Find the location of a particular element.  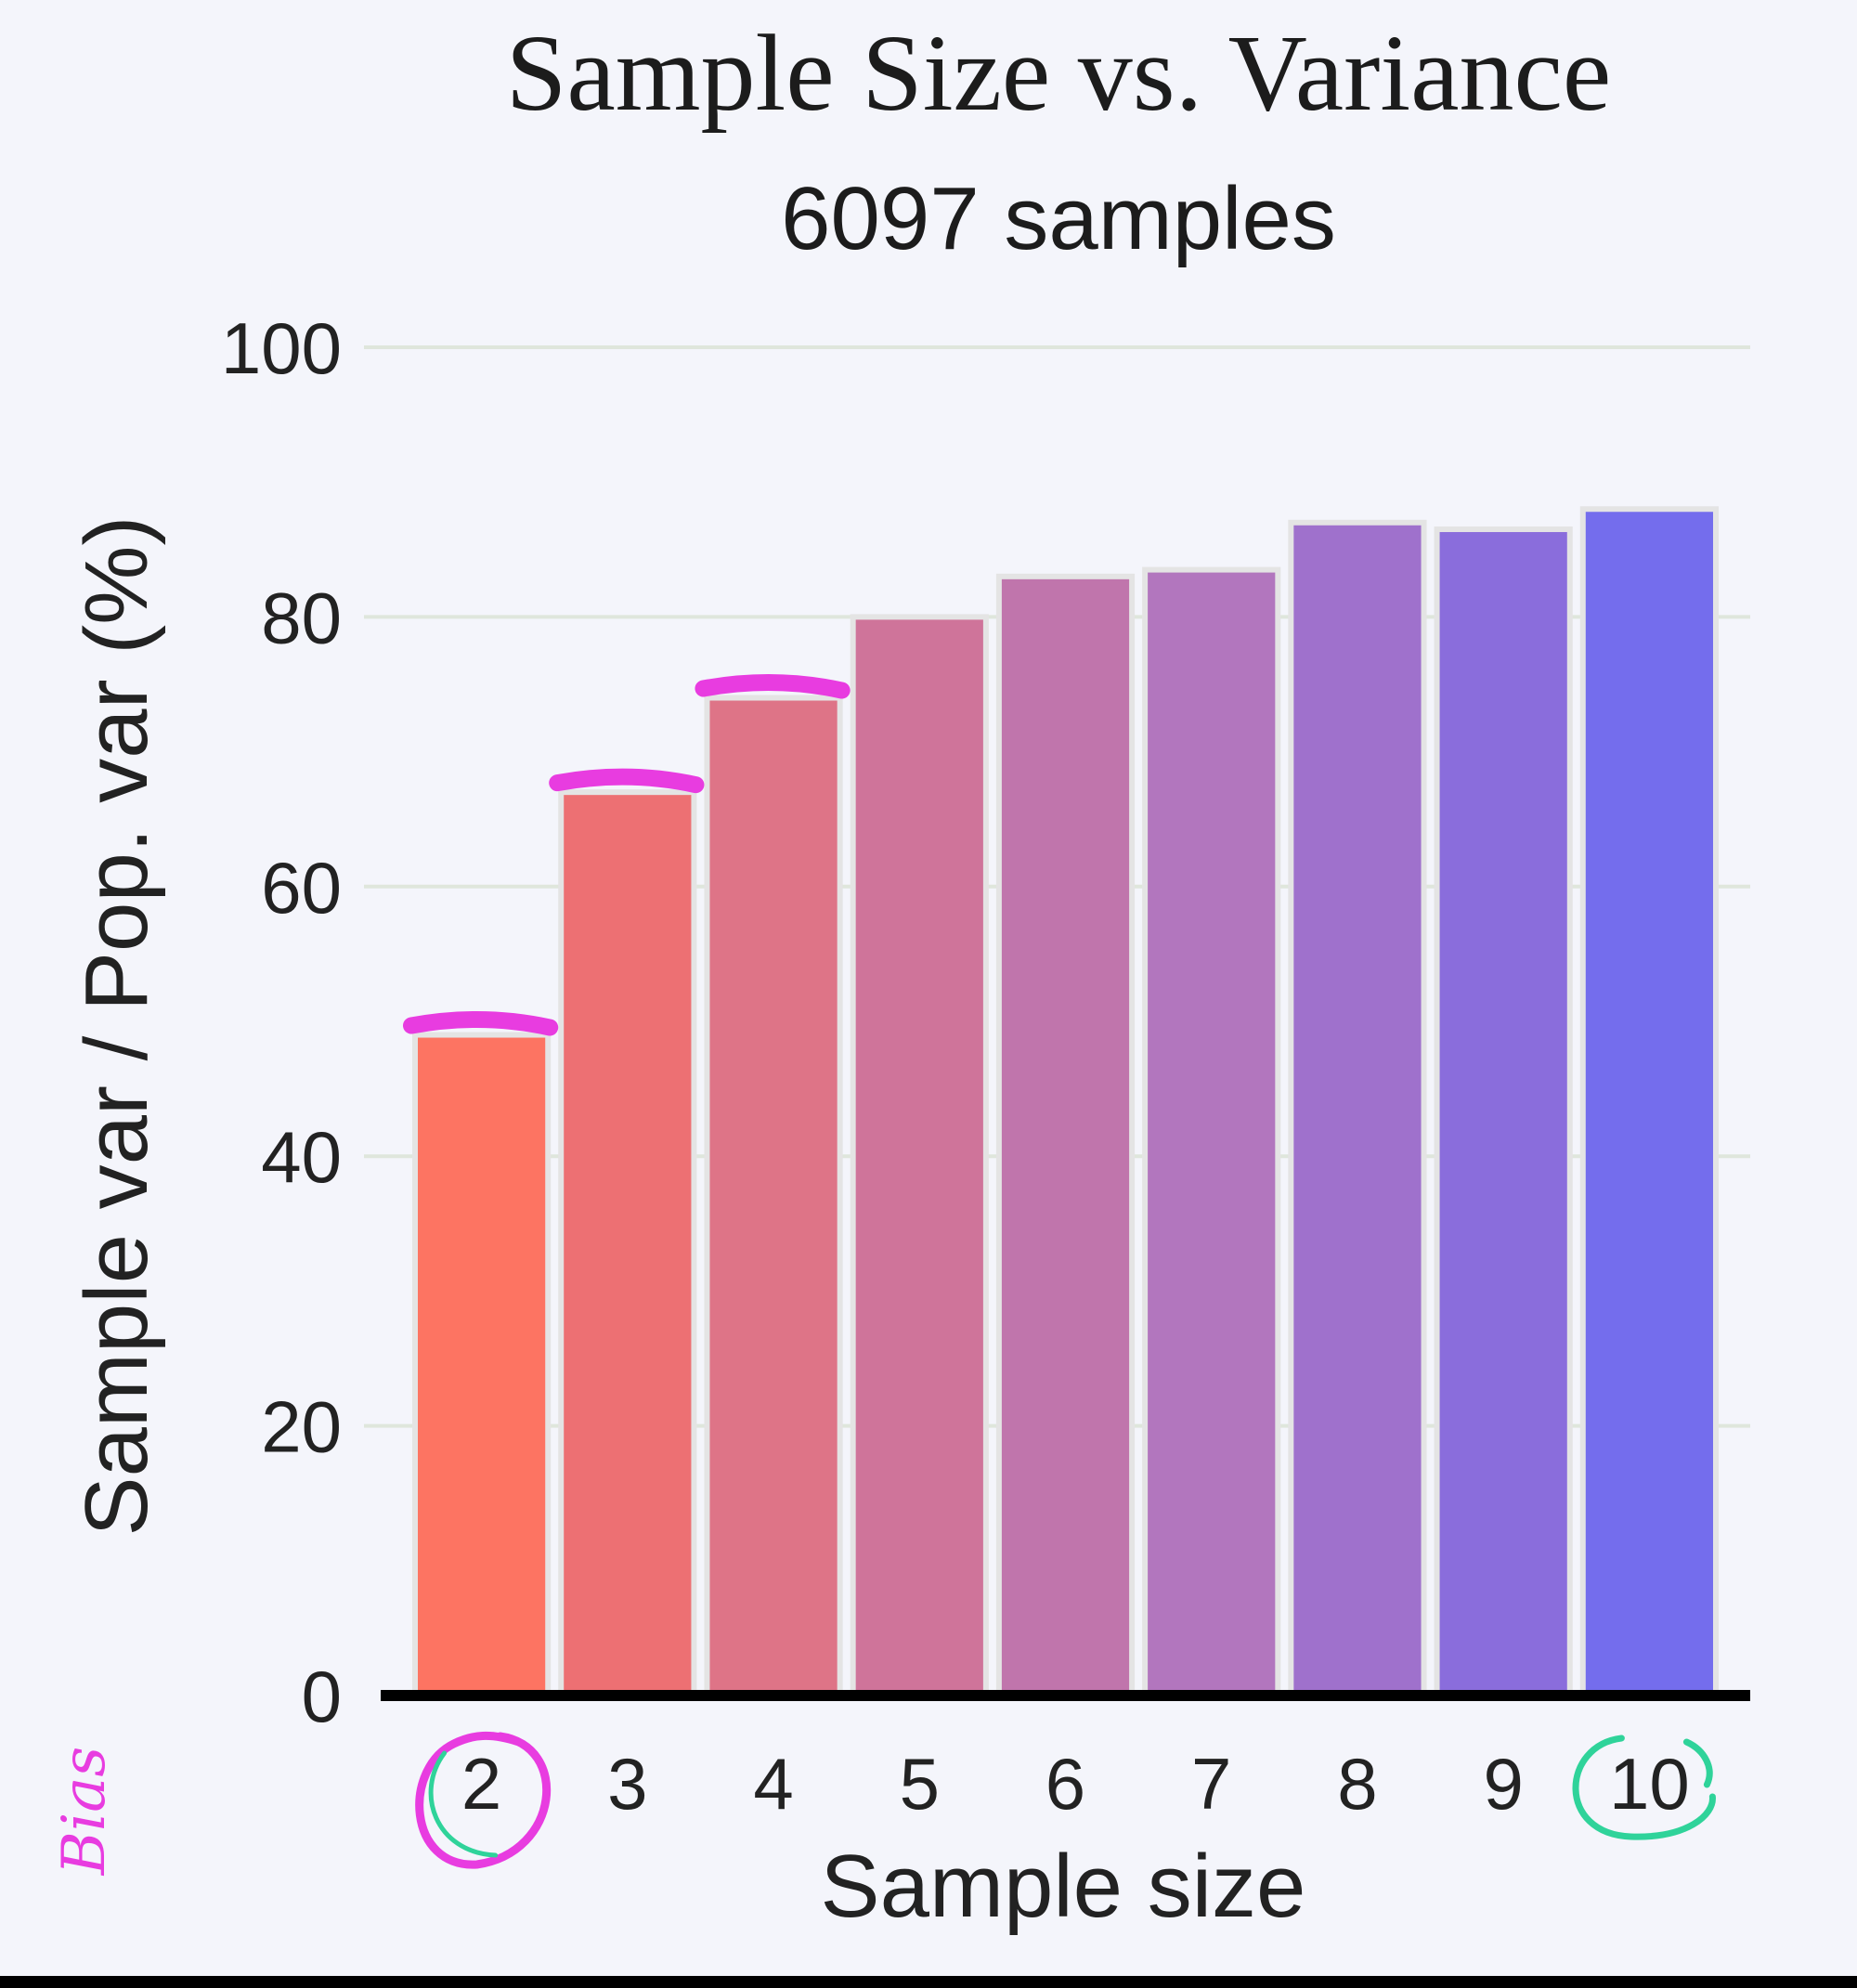

y-tick-label: 40 is located at coordinates (301, 1157).